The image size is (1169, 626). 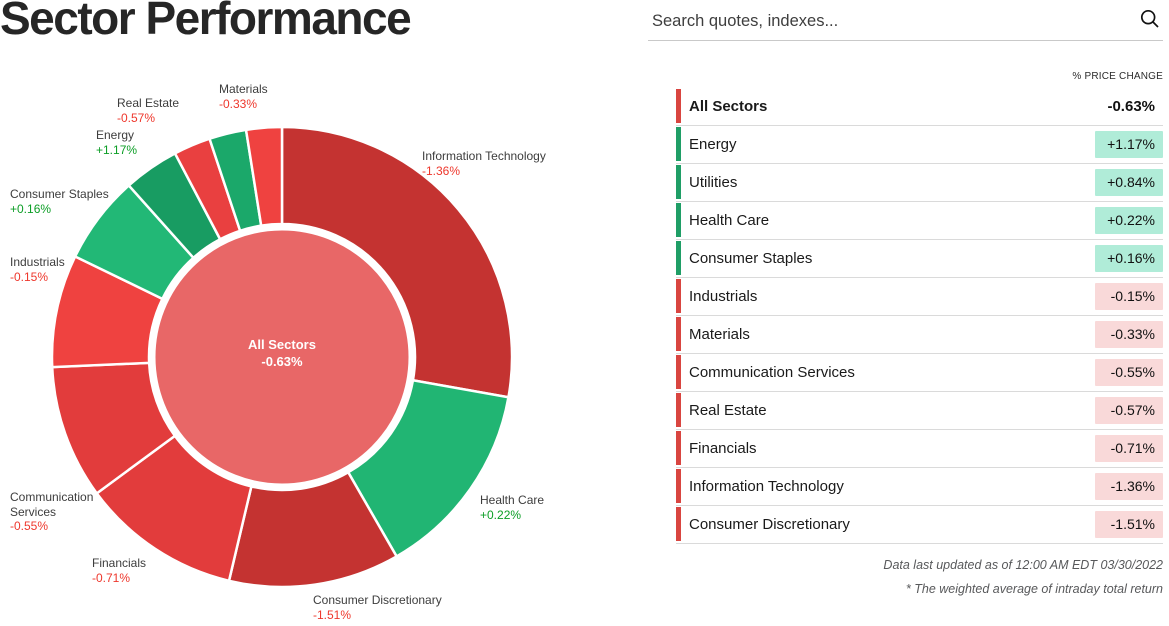 What do you see at coordinates (243, 89) in the screenshot?
I see `chart-label-name: Materials` at bounding box center [243, 89].